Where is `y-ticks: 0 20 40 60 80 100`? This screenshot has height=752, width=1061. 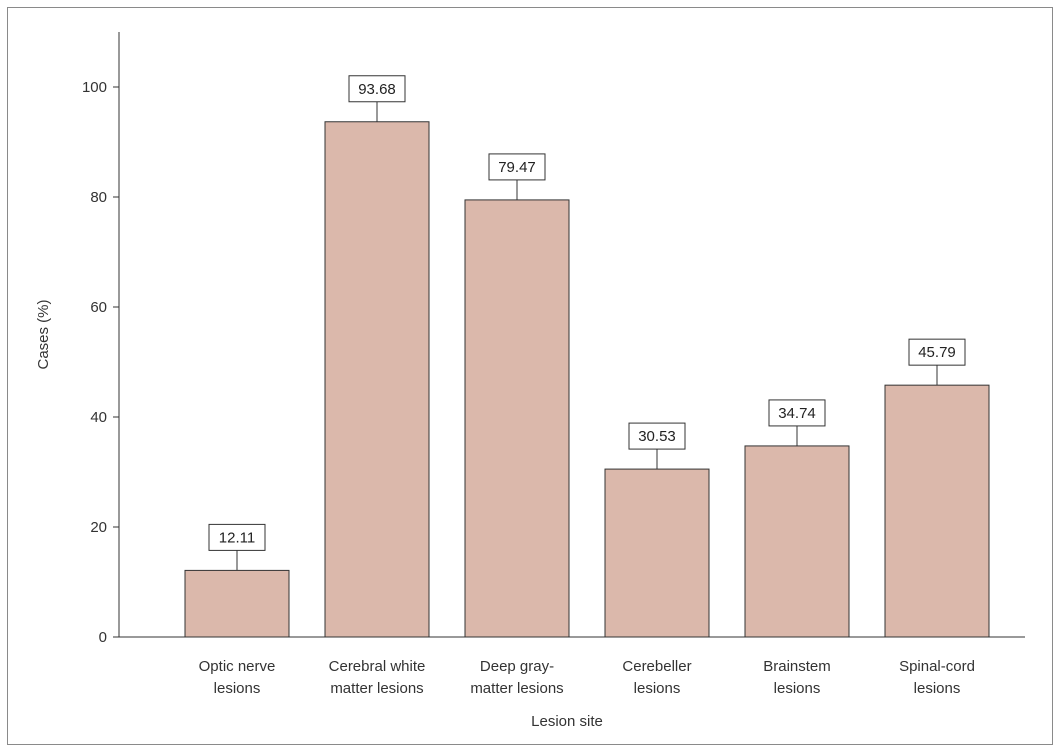
y-ticks: 0 20 40 60 80 100 is located at coordinates (100, 362).